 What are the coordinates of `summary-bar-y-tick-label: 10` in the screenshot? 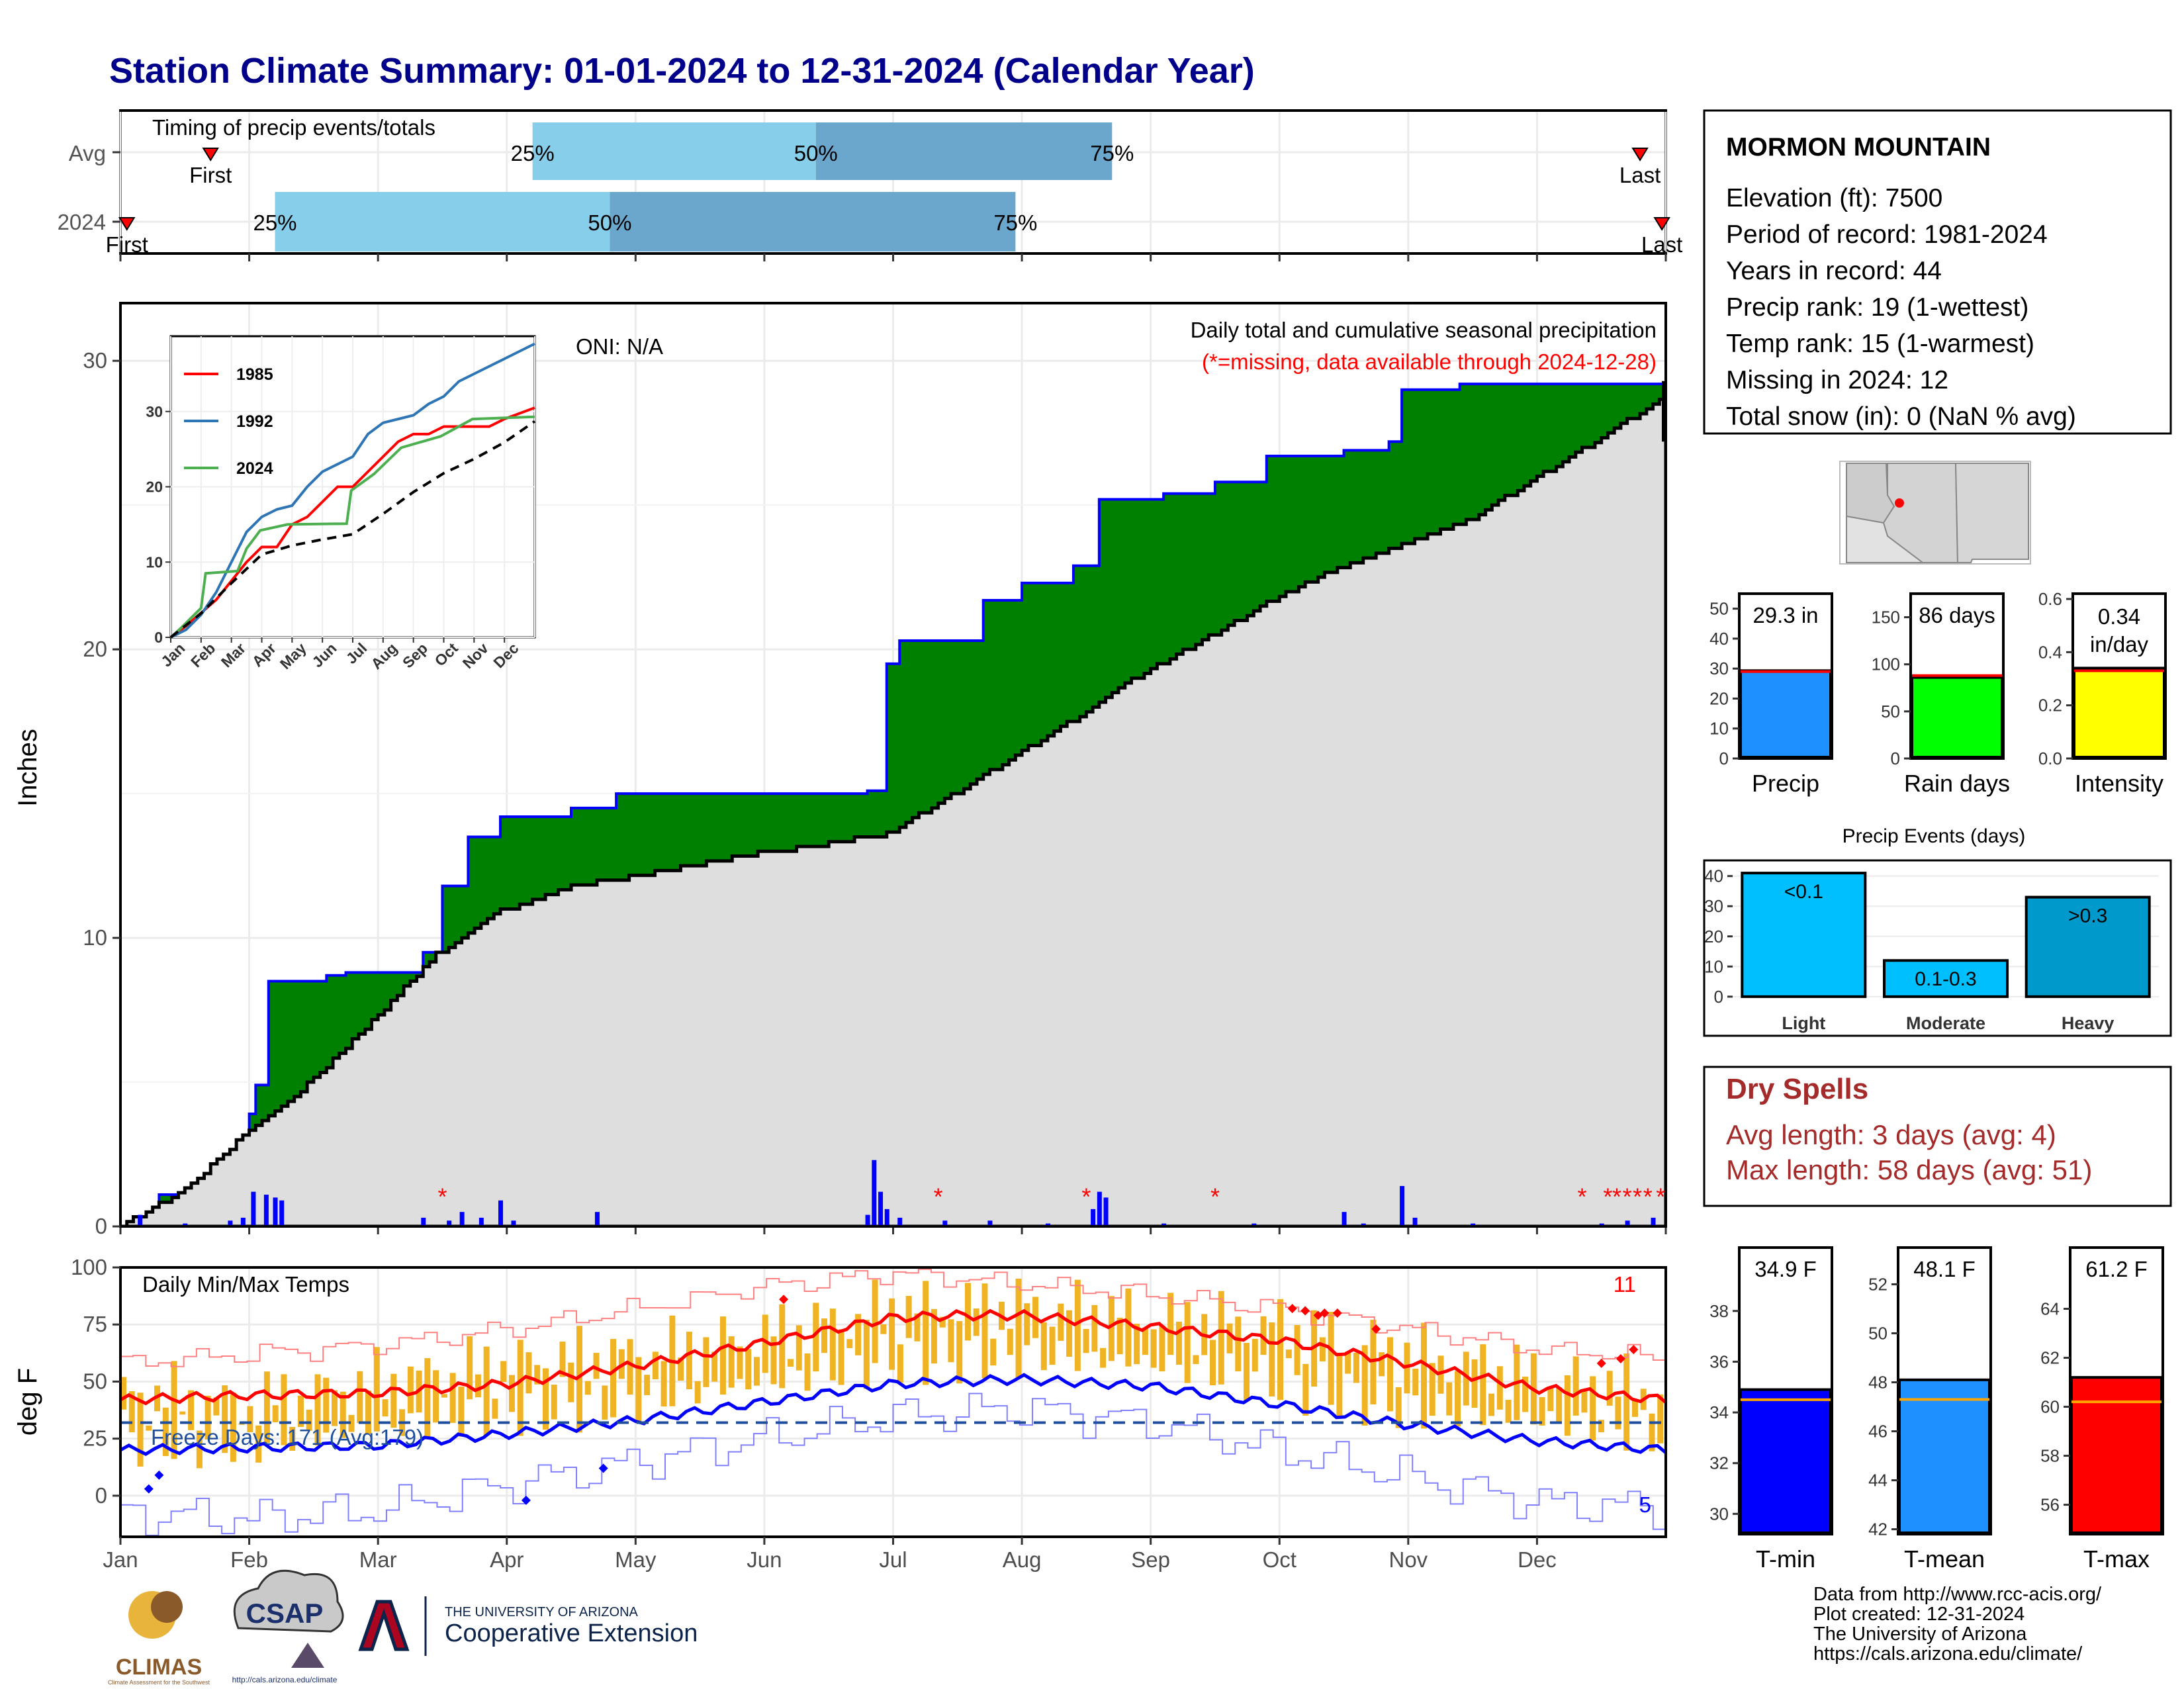 It's located at (1719, 729).